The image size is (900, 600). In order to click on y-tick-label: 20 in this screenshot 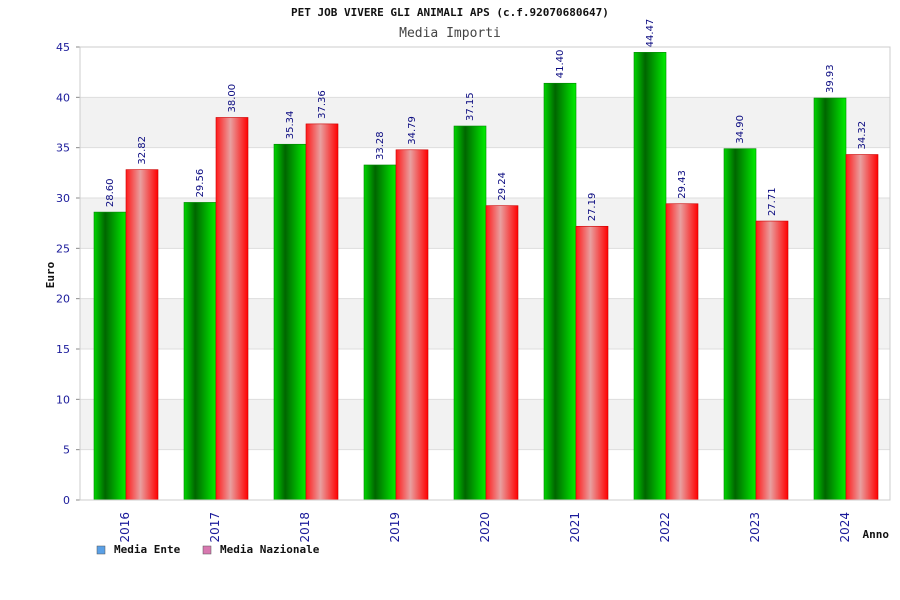, I will do `click(63, 299)`.